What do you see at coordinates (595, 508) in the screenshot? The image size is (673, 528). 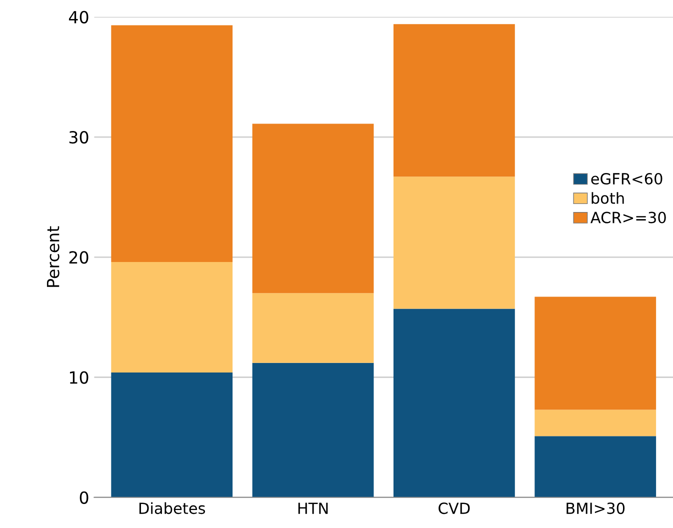 I see `x-tick-label: BMI>30` at bounding box center [595, 508].